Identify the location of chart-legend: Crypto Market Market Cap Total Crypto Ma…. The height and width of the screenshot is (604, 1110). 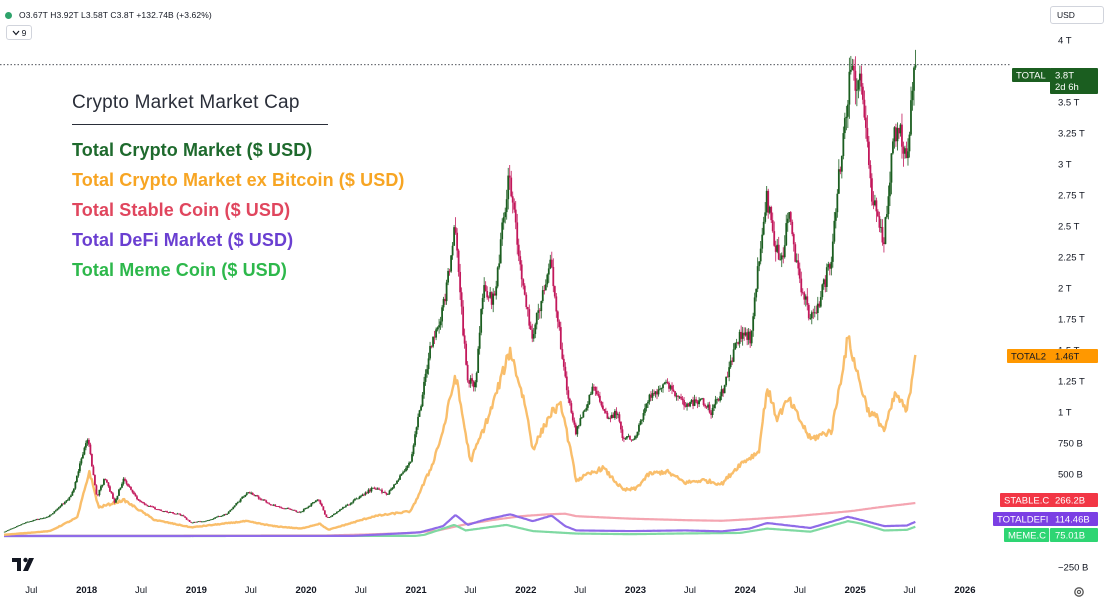
(238, 188).